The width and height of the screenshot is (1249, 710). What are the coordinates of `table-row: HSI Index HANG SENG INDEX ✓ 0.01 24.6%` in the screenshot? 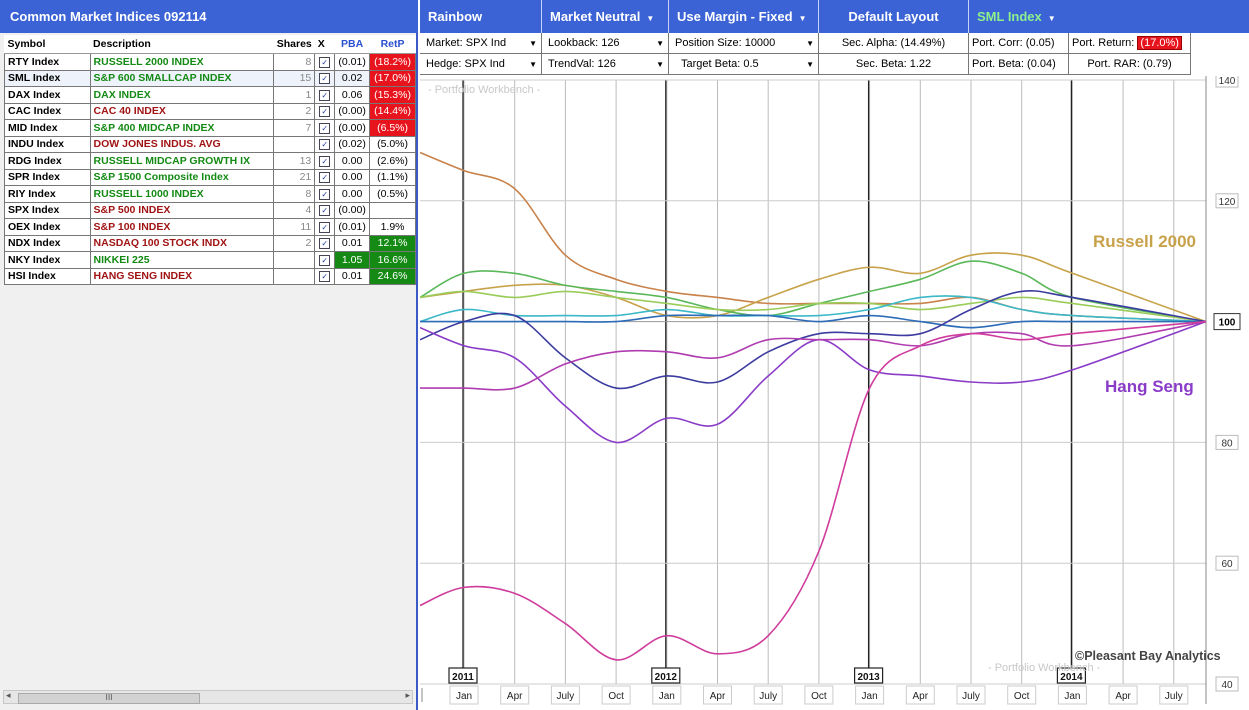 It's located at (210, 276).